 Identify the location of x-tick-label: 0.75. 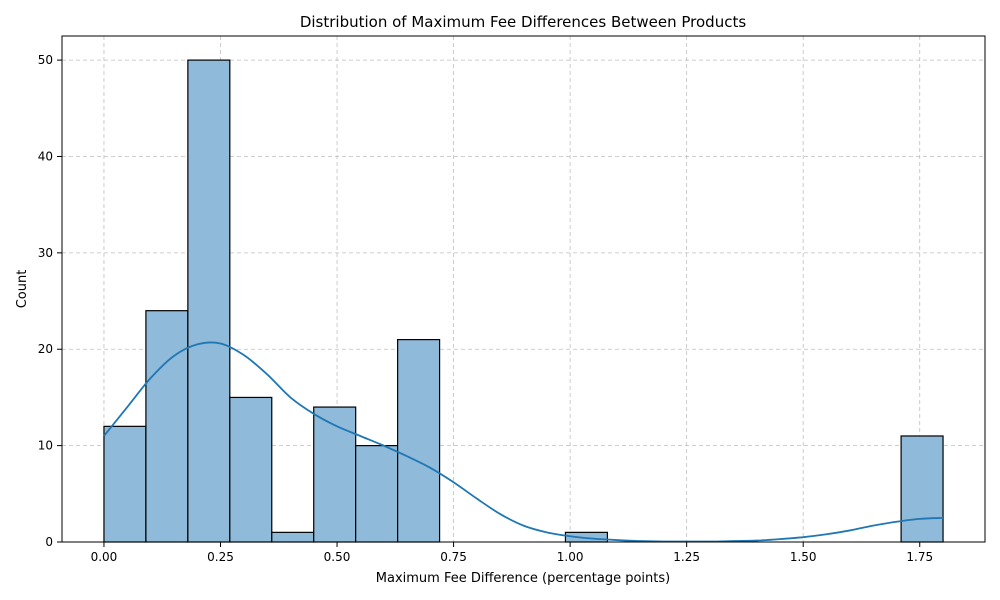
(453, 557).